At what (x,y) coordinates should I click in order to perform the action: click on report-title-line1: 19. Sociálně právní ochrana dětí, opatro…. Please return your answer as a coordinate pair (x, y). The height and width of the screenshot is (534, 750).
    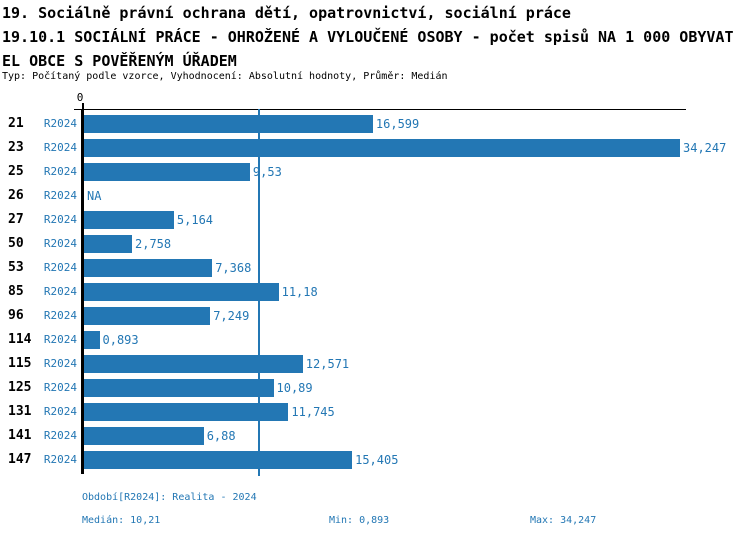
    Looking at the image, I should click on (286, 13).